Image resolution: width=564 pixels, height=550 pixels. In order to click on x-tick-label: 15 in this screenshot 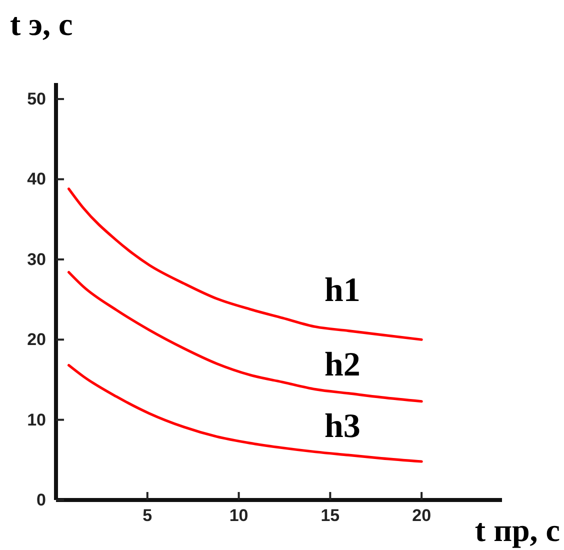, I will do `click(330, 516)`.